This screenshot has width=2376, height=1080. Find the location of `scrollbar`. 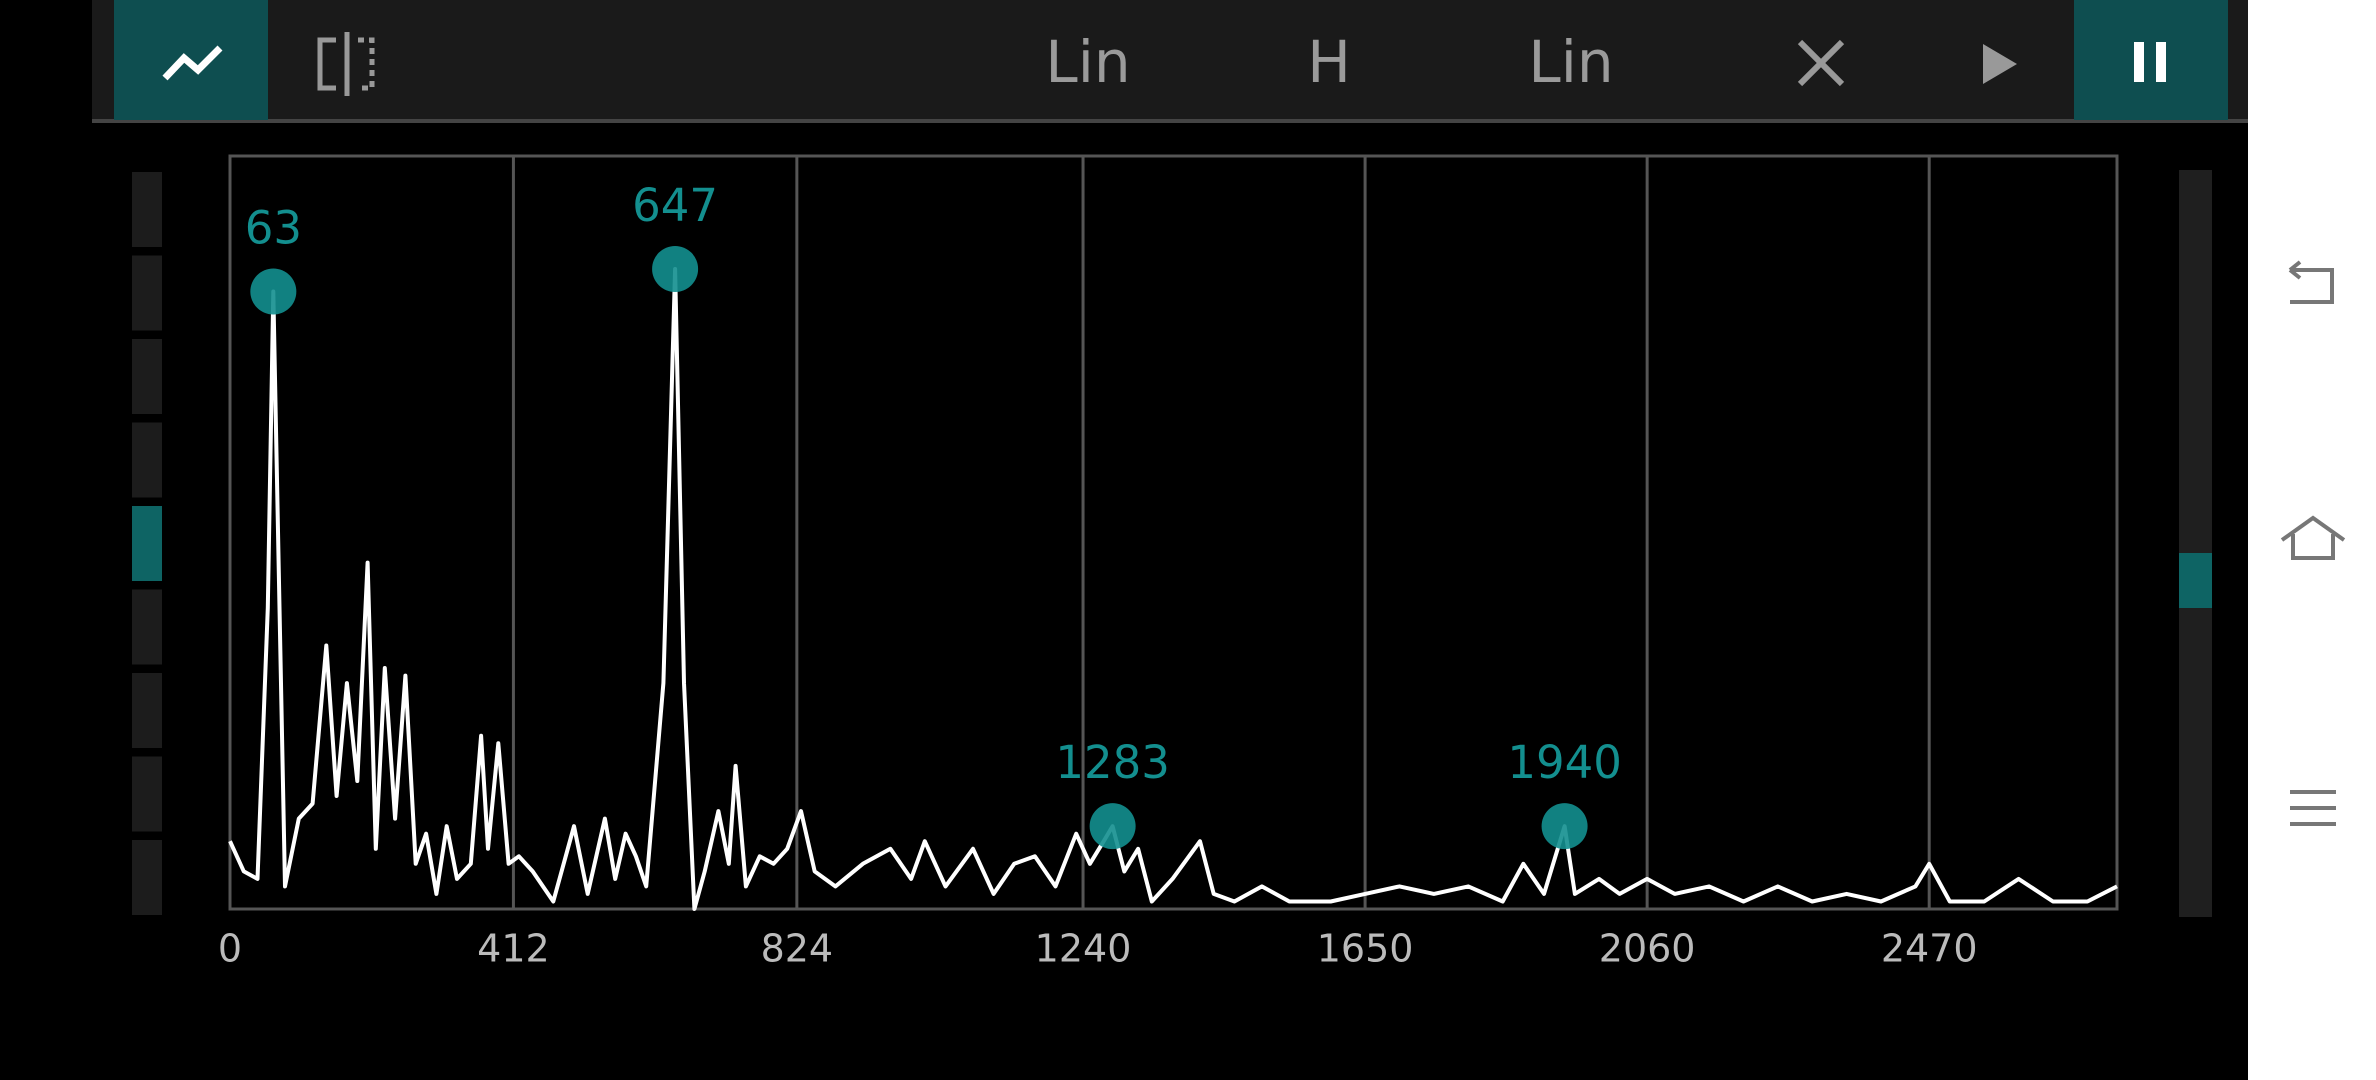

scrollbar is located at coordinates (2195, 543).